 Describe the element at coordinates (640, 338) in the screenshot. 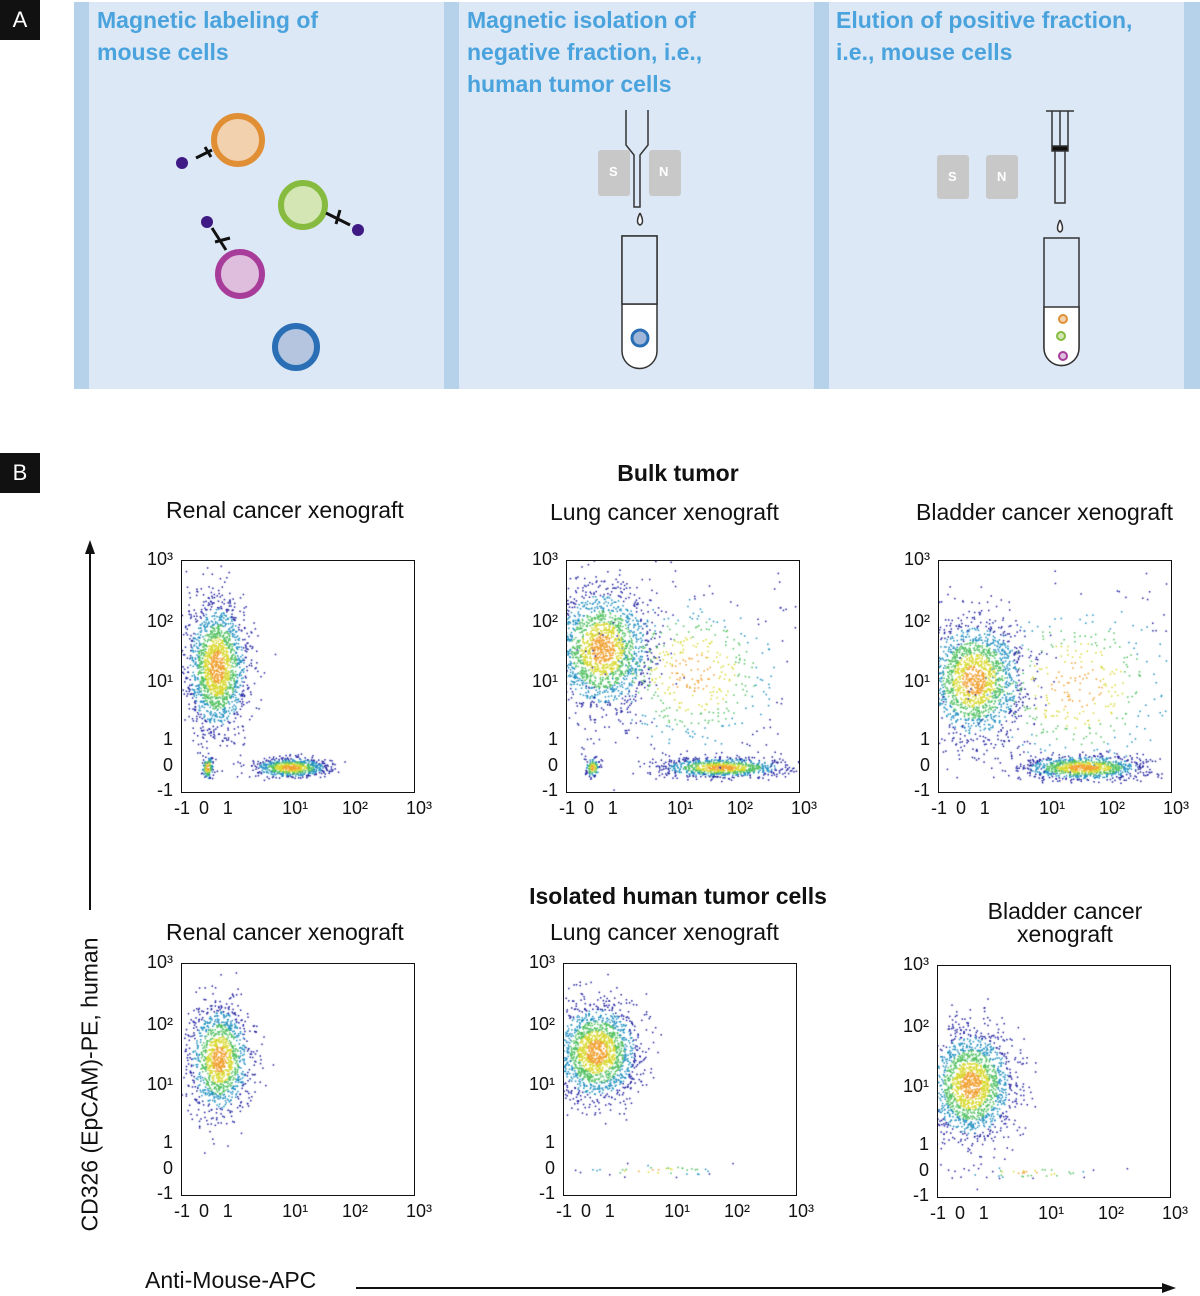

I see `isolated-cell-icon` at that location.